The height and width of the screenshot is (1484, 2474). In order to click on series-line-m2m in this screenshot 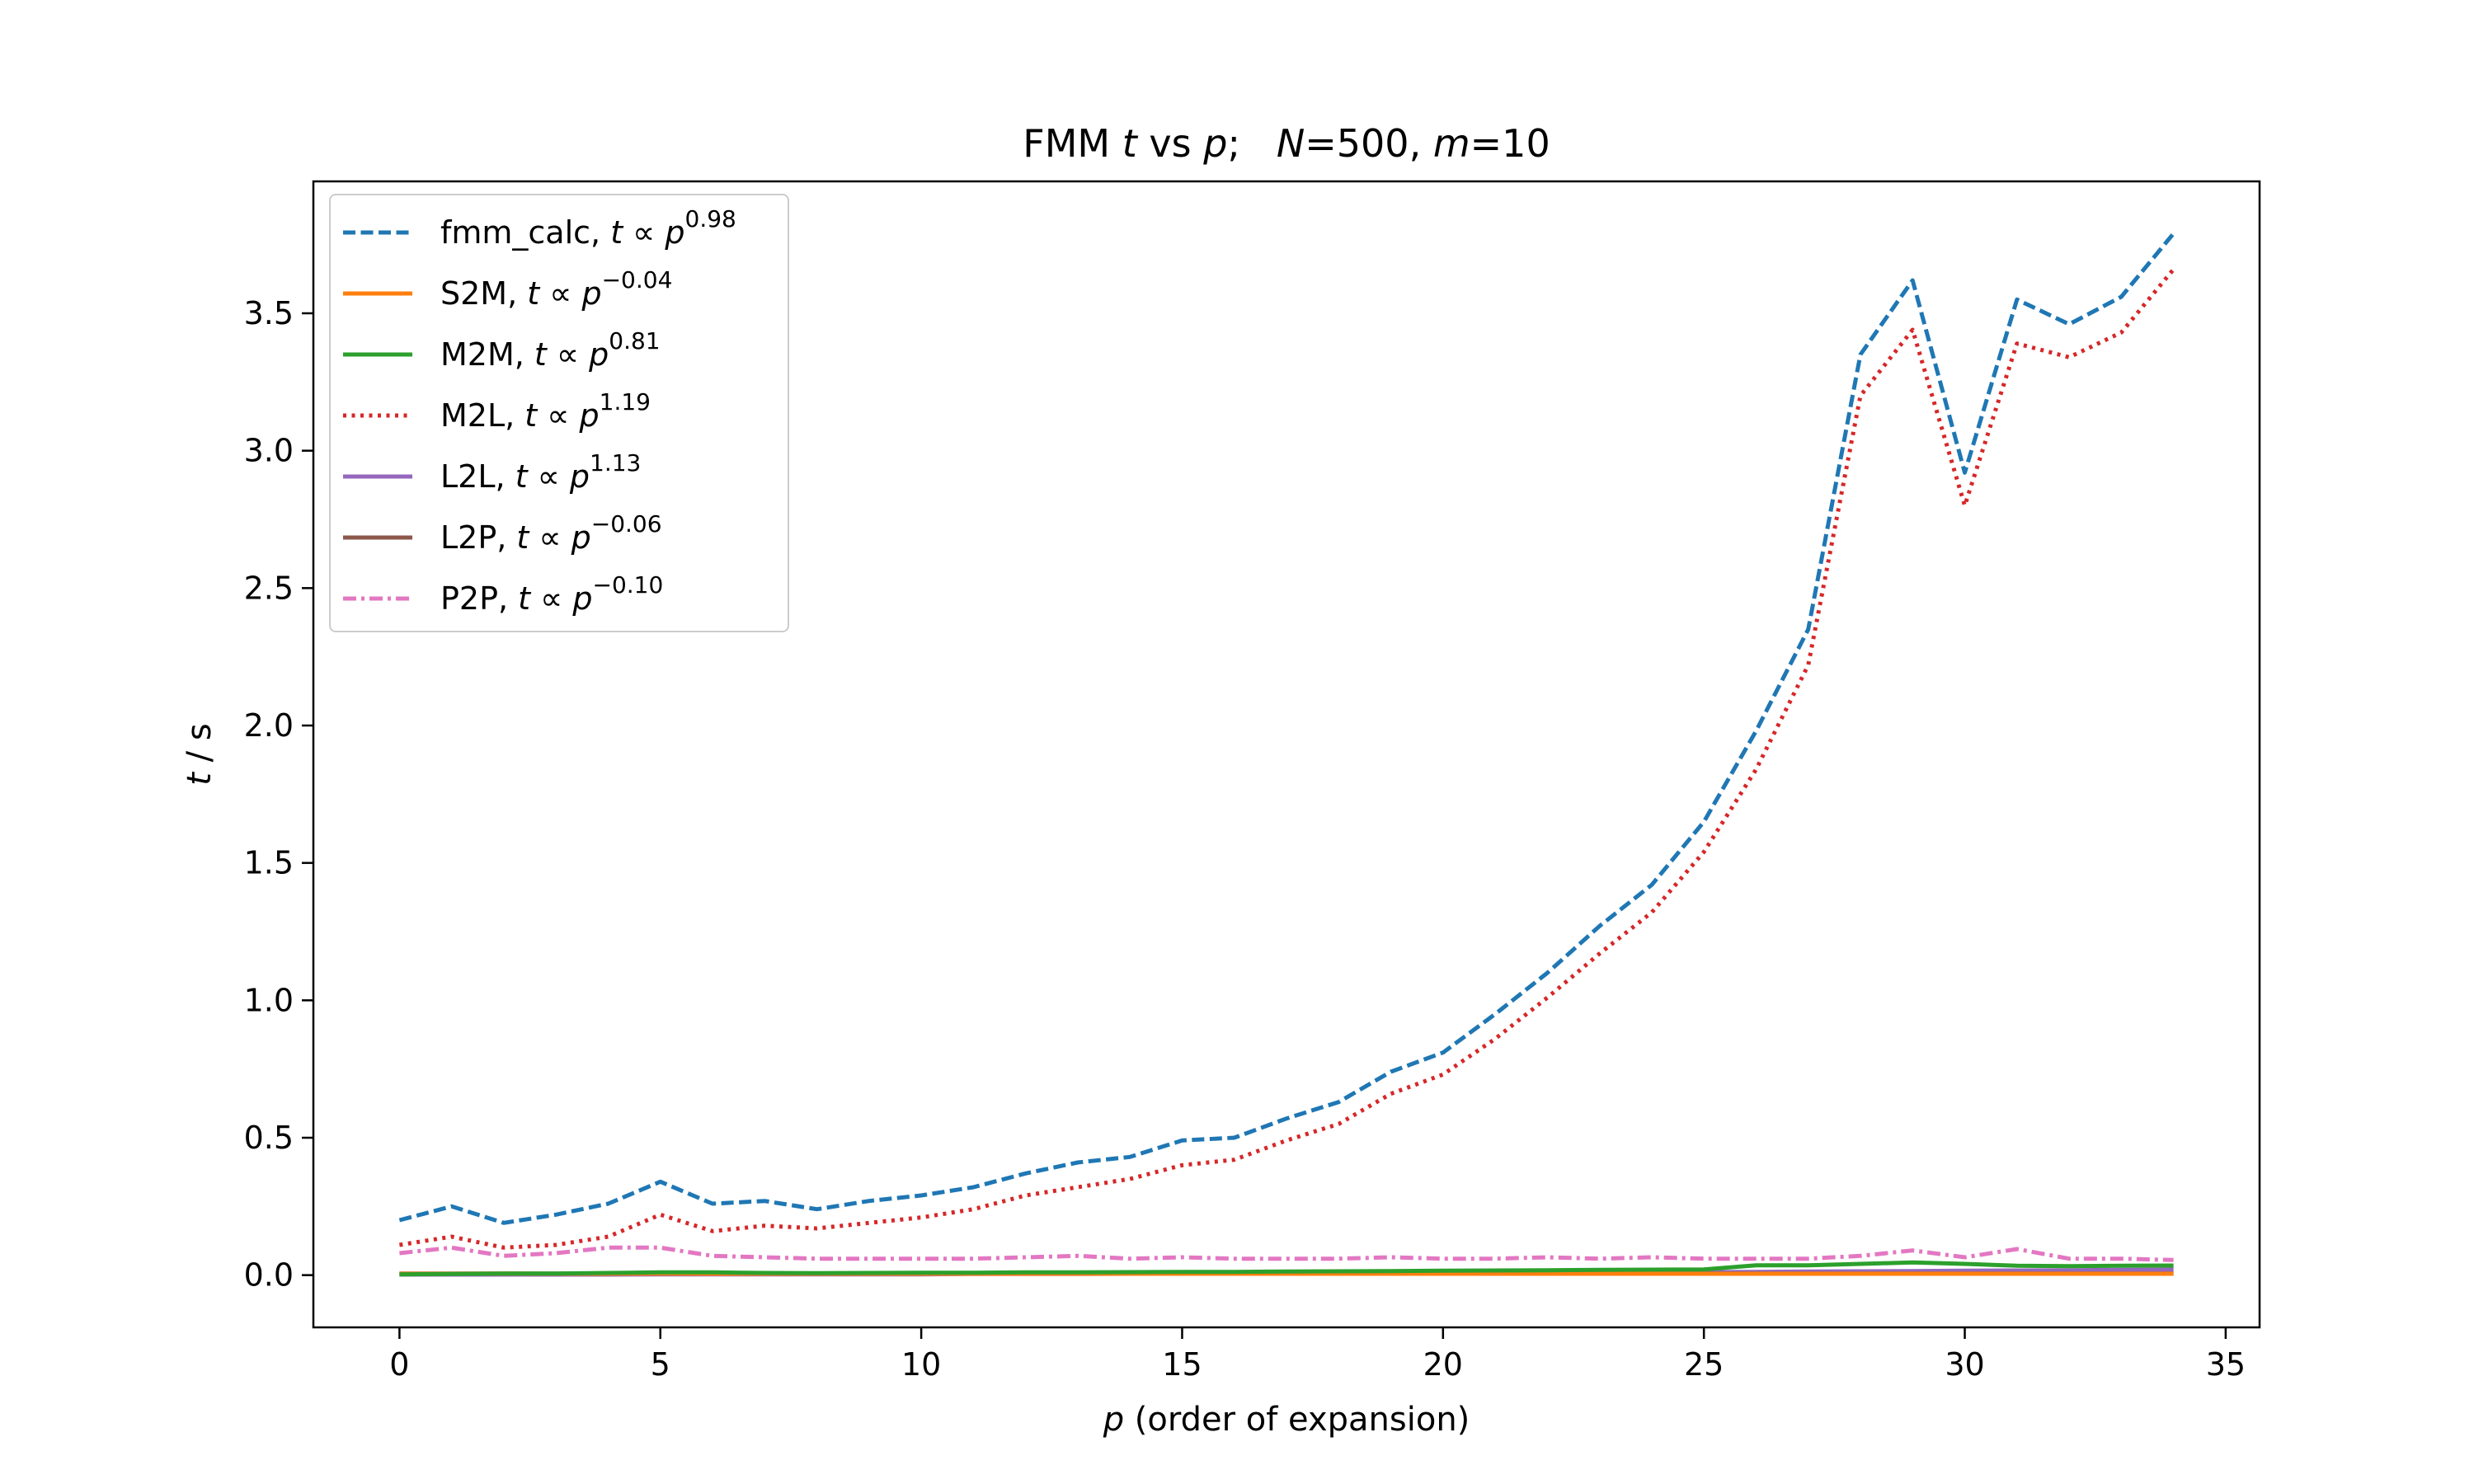, I will do `click(1286, 1268)`.